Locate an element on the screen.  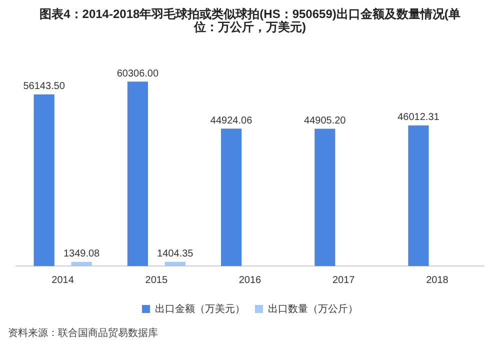
legend-label: 出口金额（万美元） is located at coordinates (200, 308).